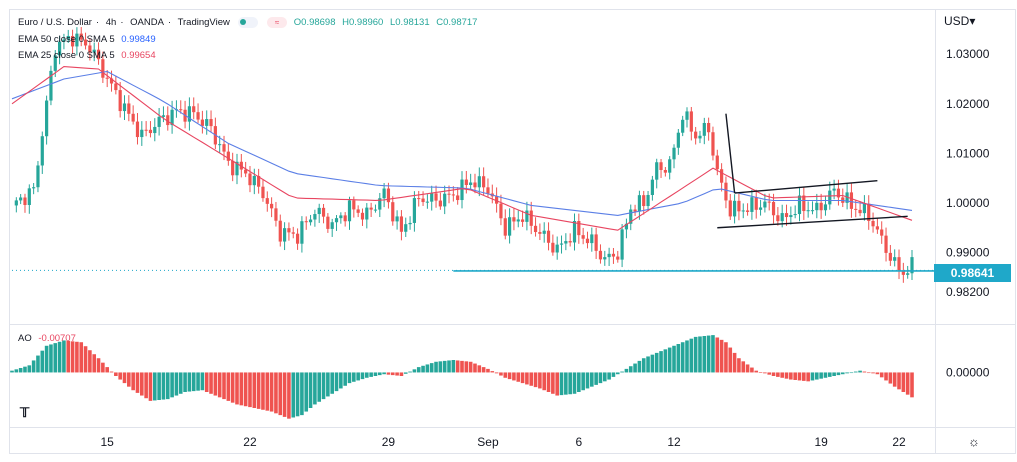  I want to click on price-tick-label: 1.02000, so click(968, 104).